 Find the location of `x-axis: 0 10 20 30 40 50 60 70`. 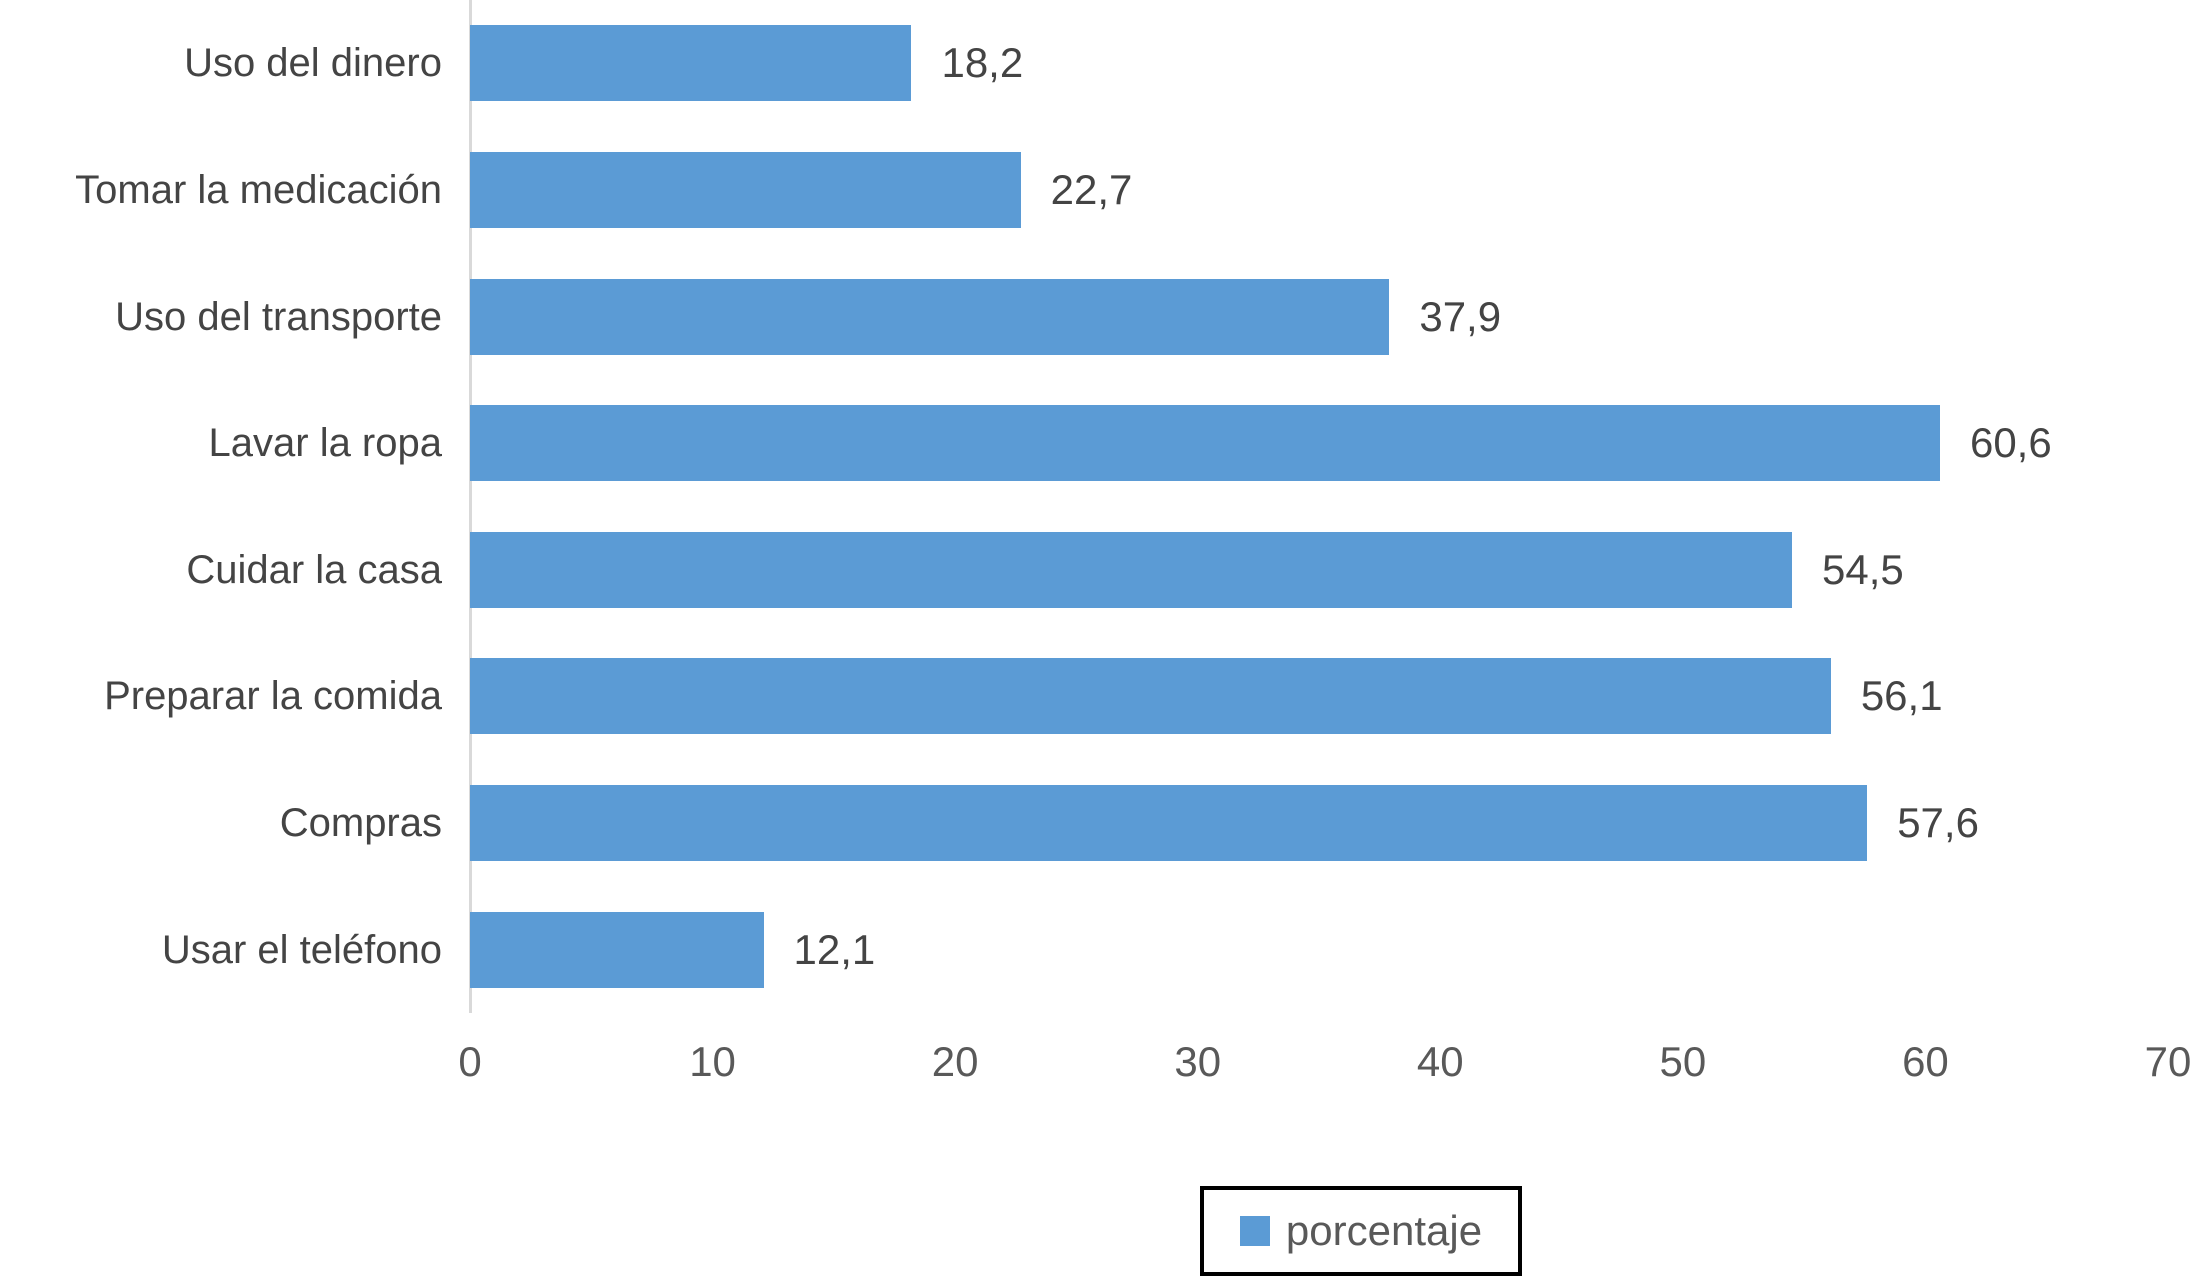

x-axis: 0 10 20 30 40 50 60 70 is located at coordinates (1324, 1068).